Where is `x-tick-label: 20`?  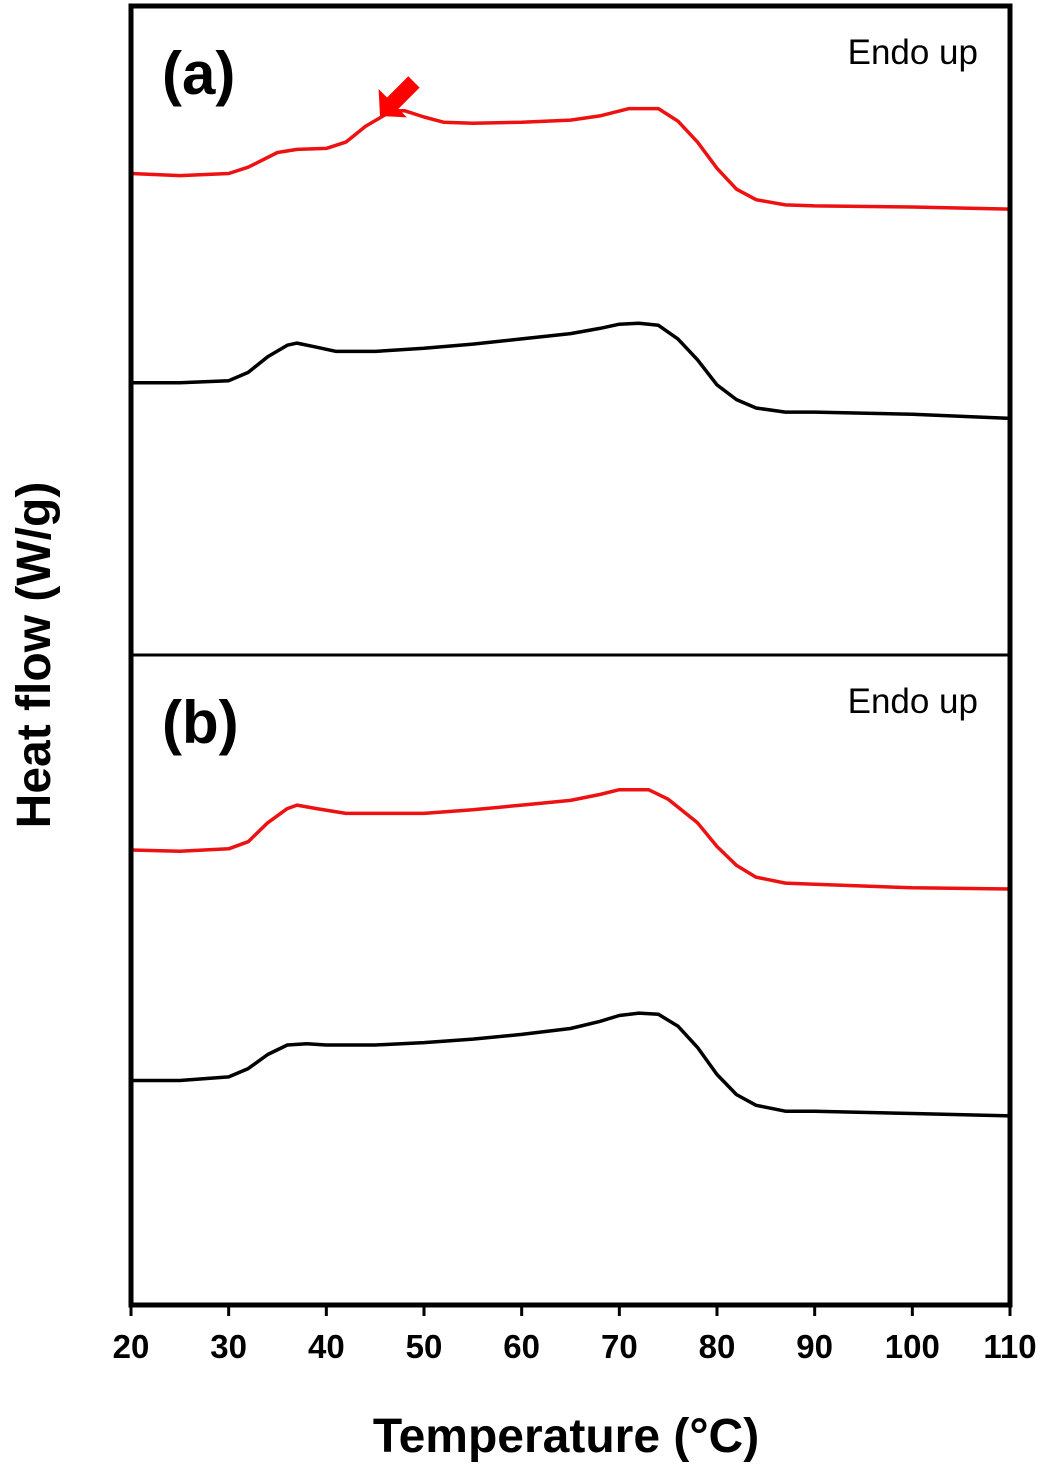
x-tick-label: 20 is located at coordinates (131, 1346).